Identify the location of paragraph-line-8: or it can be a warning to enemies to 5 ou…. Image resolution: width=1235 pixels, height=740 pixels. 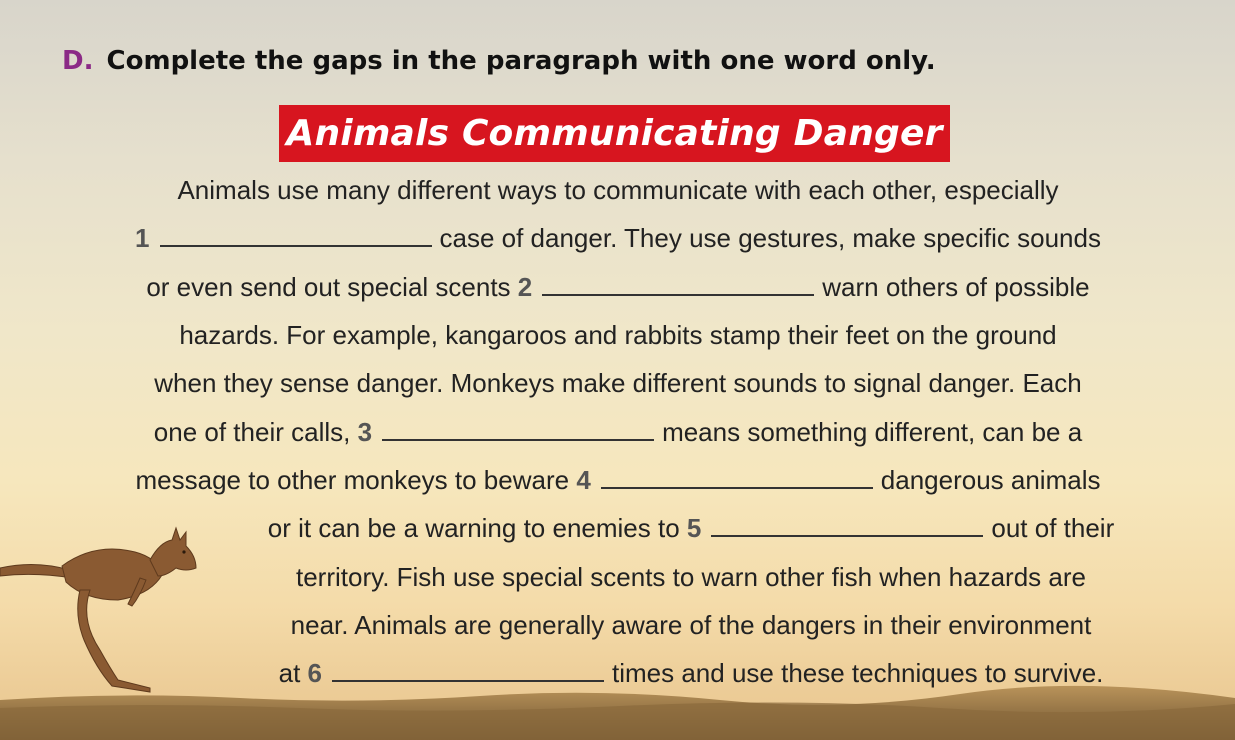
(691, 528).